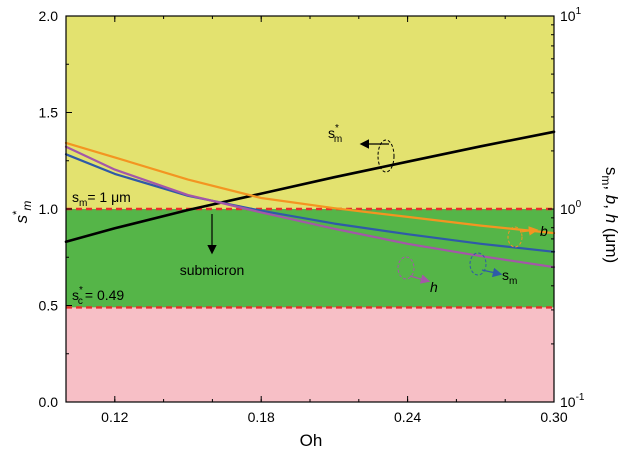 The width and height of the screenshot is (628, 454). What do you see at coordinates (611, 218) in the screenshot?
I see `right-axis-title-h: h` at bounding box center [611, 218].